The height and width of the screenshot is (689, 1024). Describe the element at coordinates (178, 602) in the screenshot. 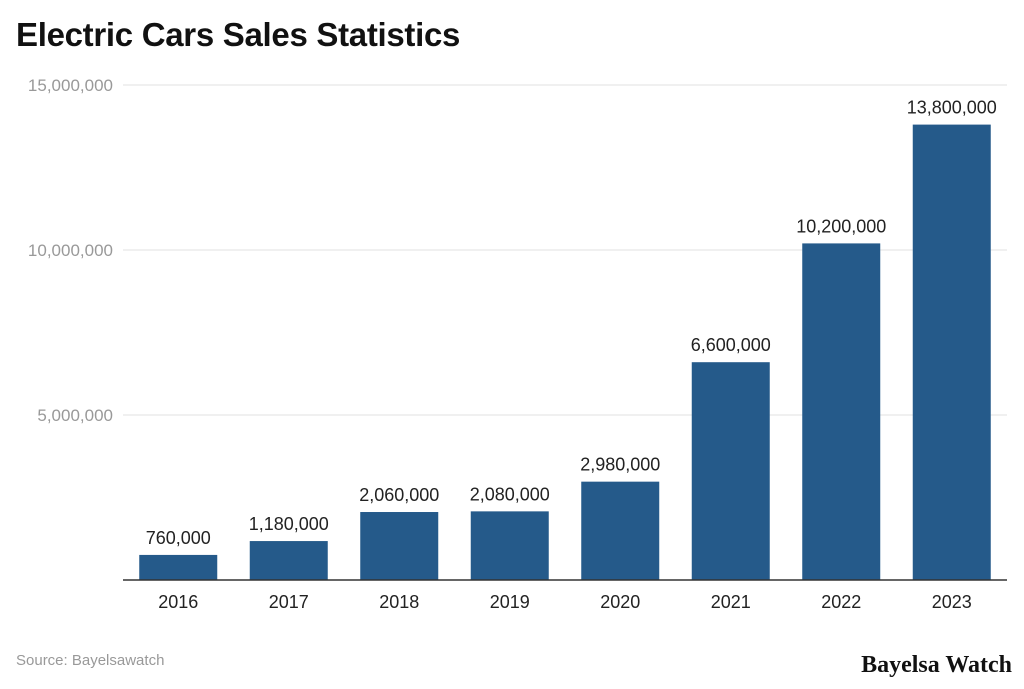

I see `x-tick-label: 2016` at that location.